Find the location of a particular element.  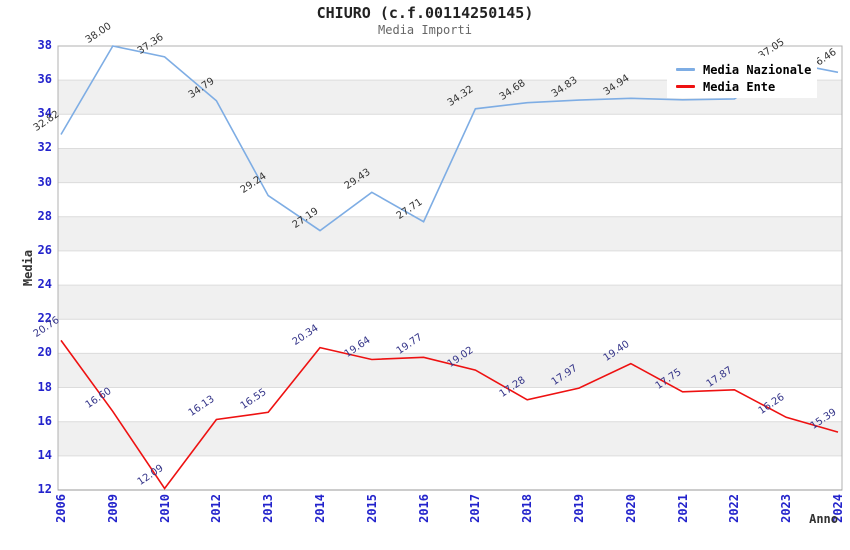

legend-label: Media Ente is located at coordinates (739, 86).